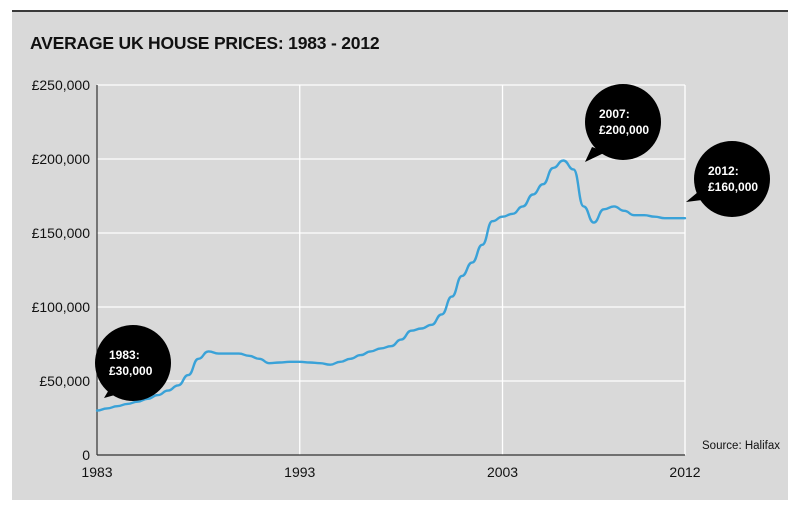 This screenshot has width=800, height=507. What do you see at coordinates (61, 270) in the screenshot?
I see `y-tick-labels: 0 £50,000 £100,000 £150,000 £200,000 £250,000` at bounding box center [61, 270].